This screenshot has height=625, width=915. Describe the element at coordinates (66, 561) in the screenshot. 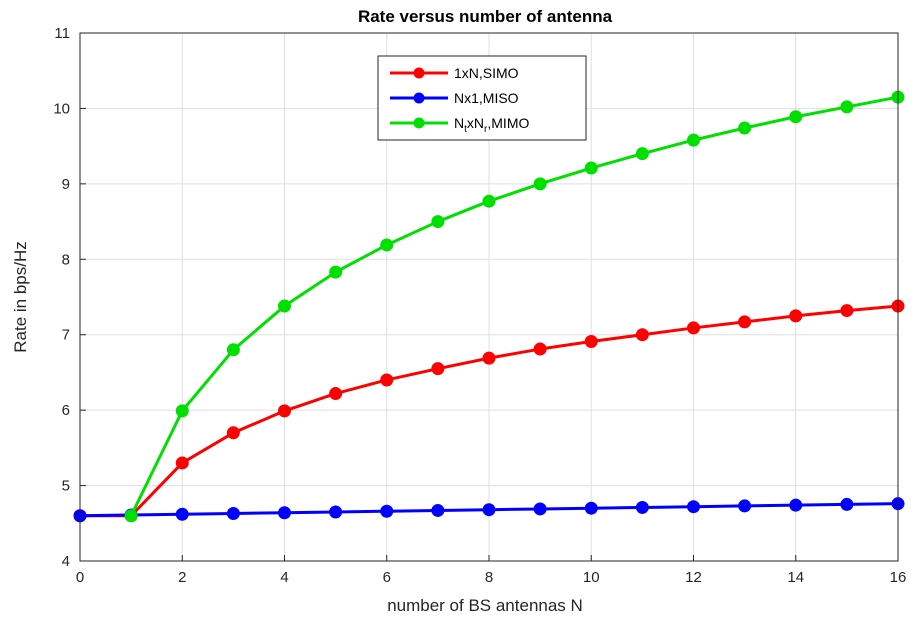

I see `y-tick-label: 4` at that location.